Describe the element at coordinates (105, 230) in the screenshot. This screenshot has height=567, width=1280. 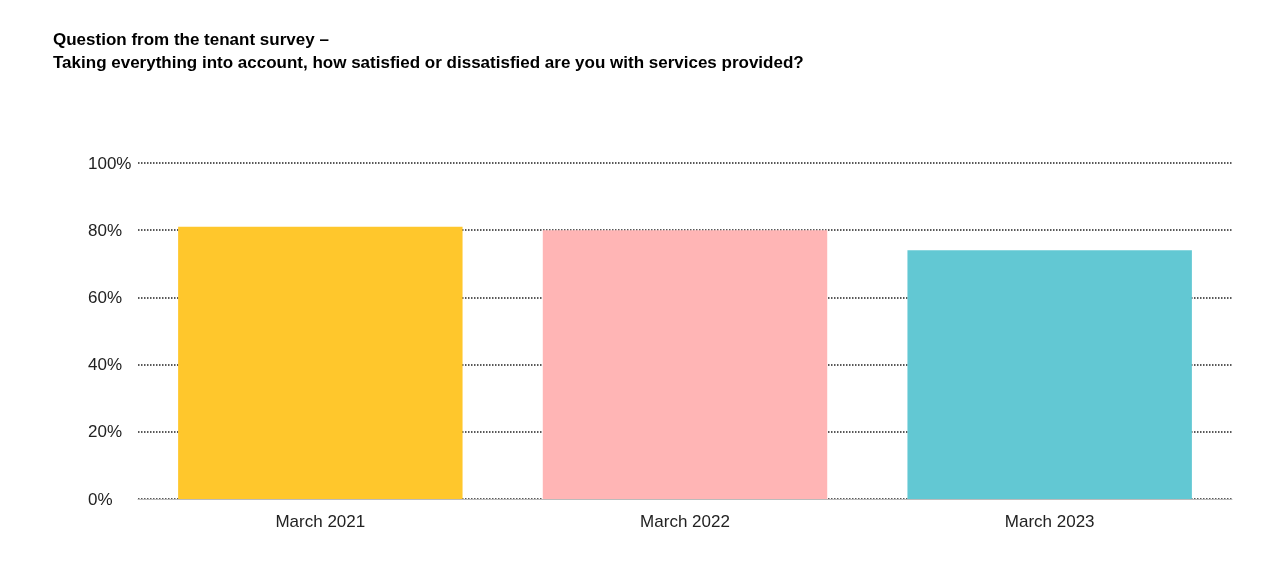
I see `y-tick-label: 80%` at that location.